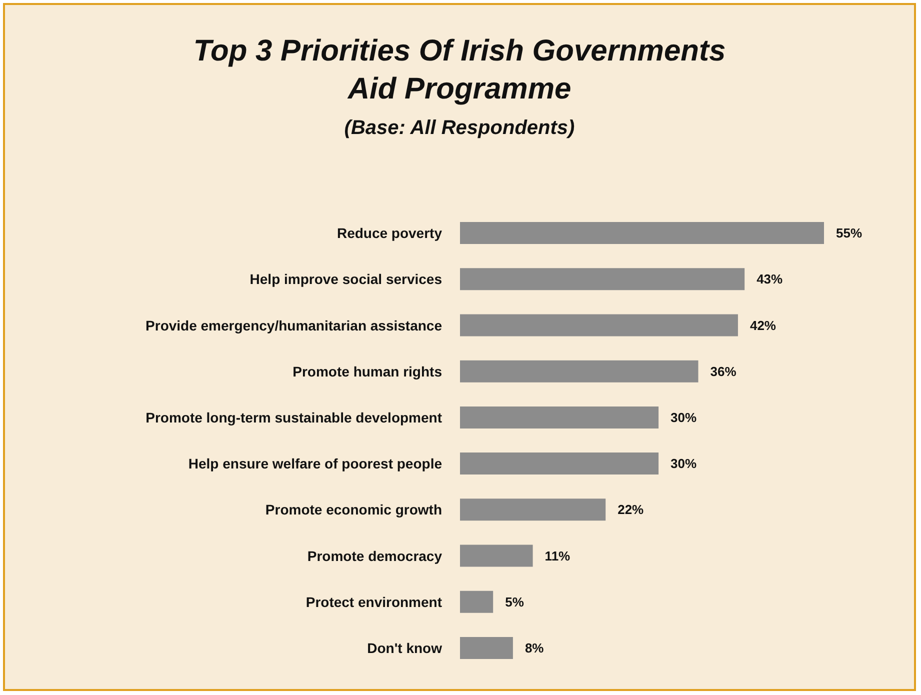  What do you see at coordinates (367, 371) in the screenshot?
I see `y-tick-label: Promote human rights` at bounding box center [367, 371].